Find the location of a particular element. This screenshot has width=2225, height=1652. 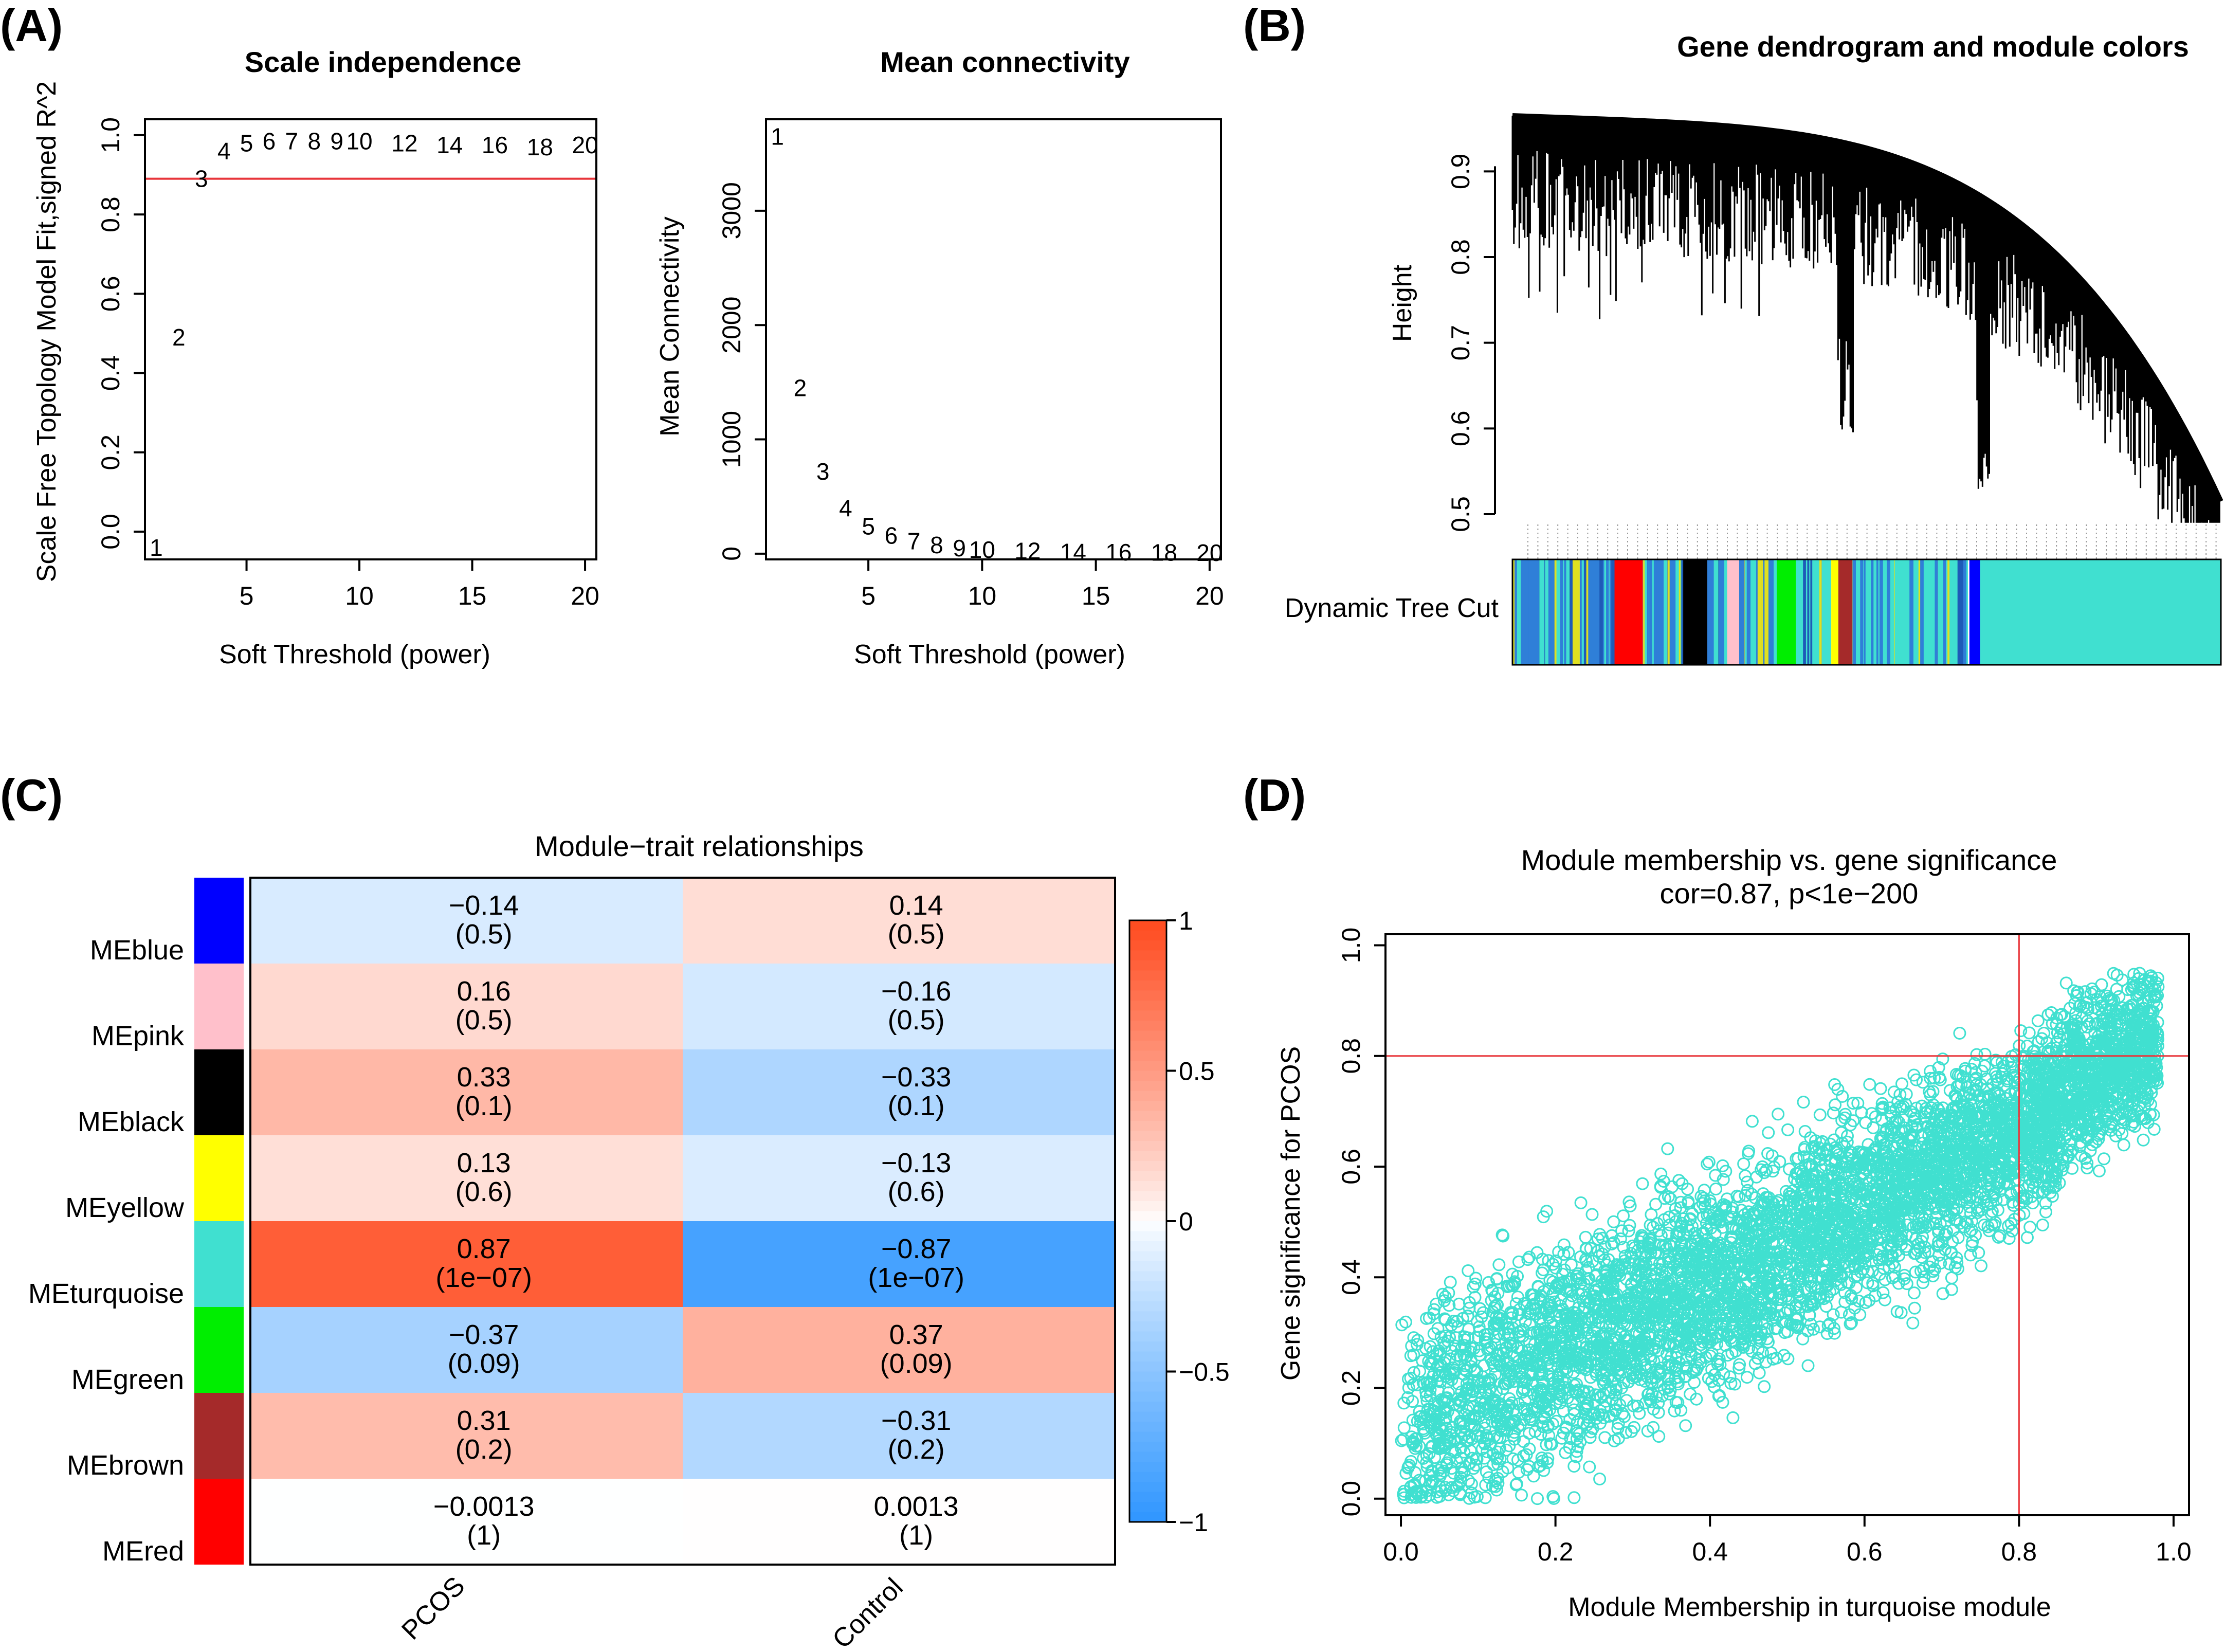

a2-x-tick-label: 20 is located at coordinates (1209, 596).